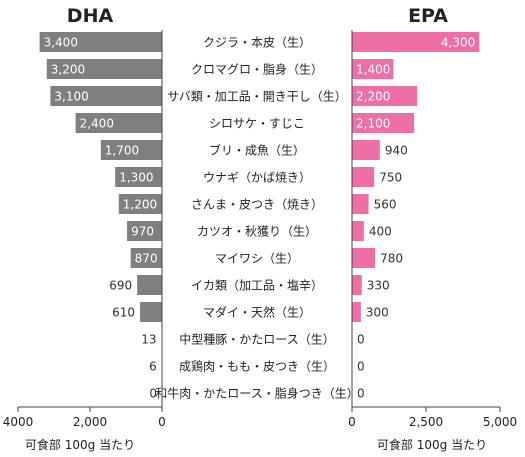  Describe the element at coordinates (90, 422) in the screenshot. I see `dha-tick-label: 2,000` at that location.